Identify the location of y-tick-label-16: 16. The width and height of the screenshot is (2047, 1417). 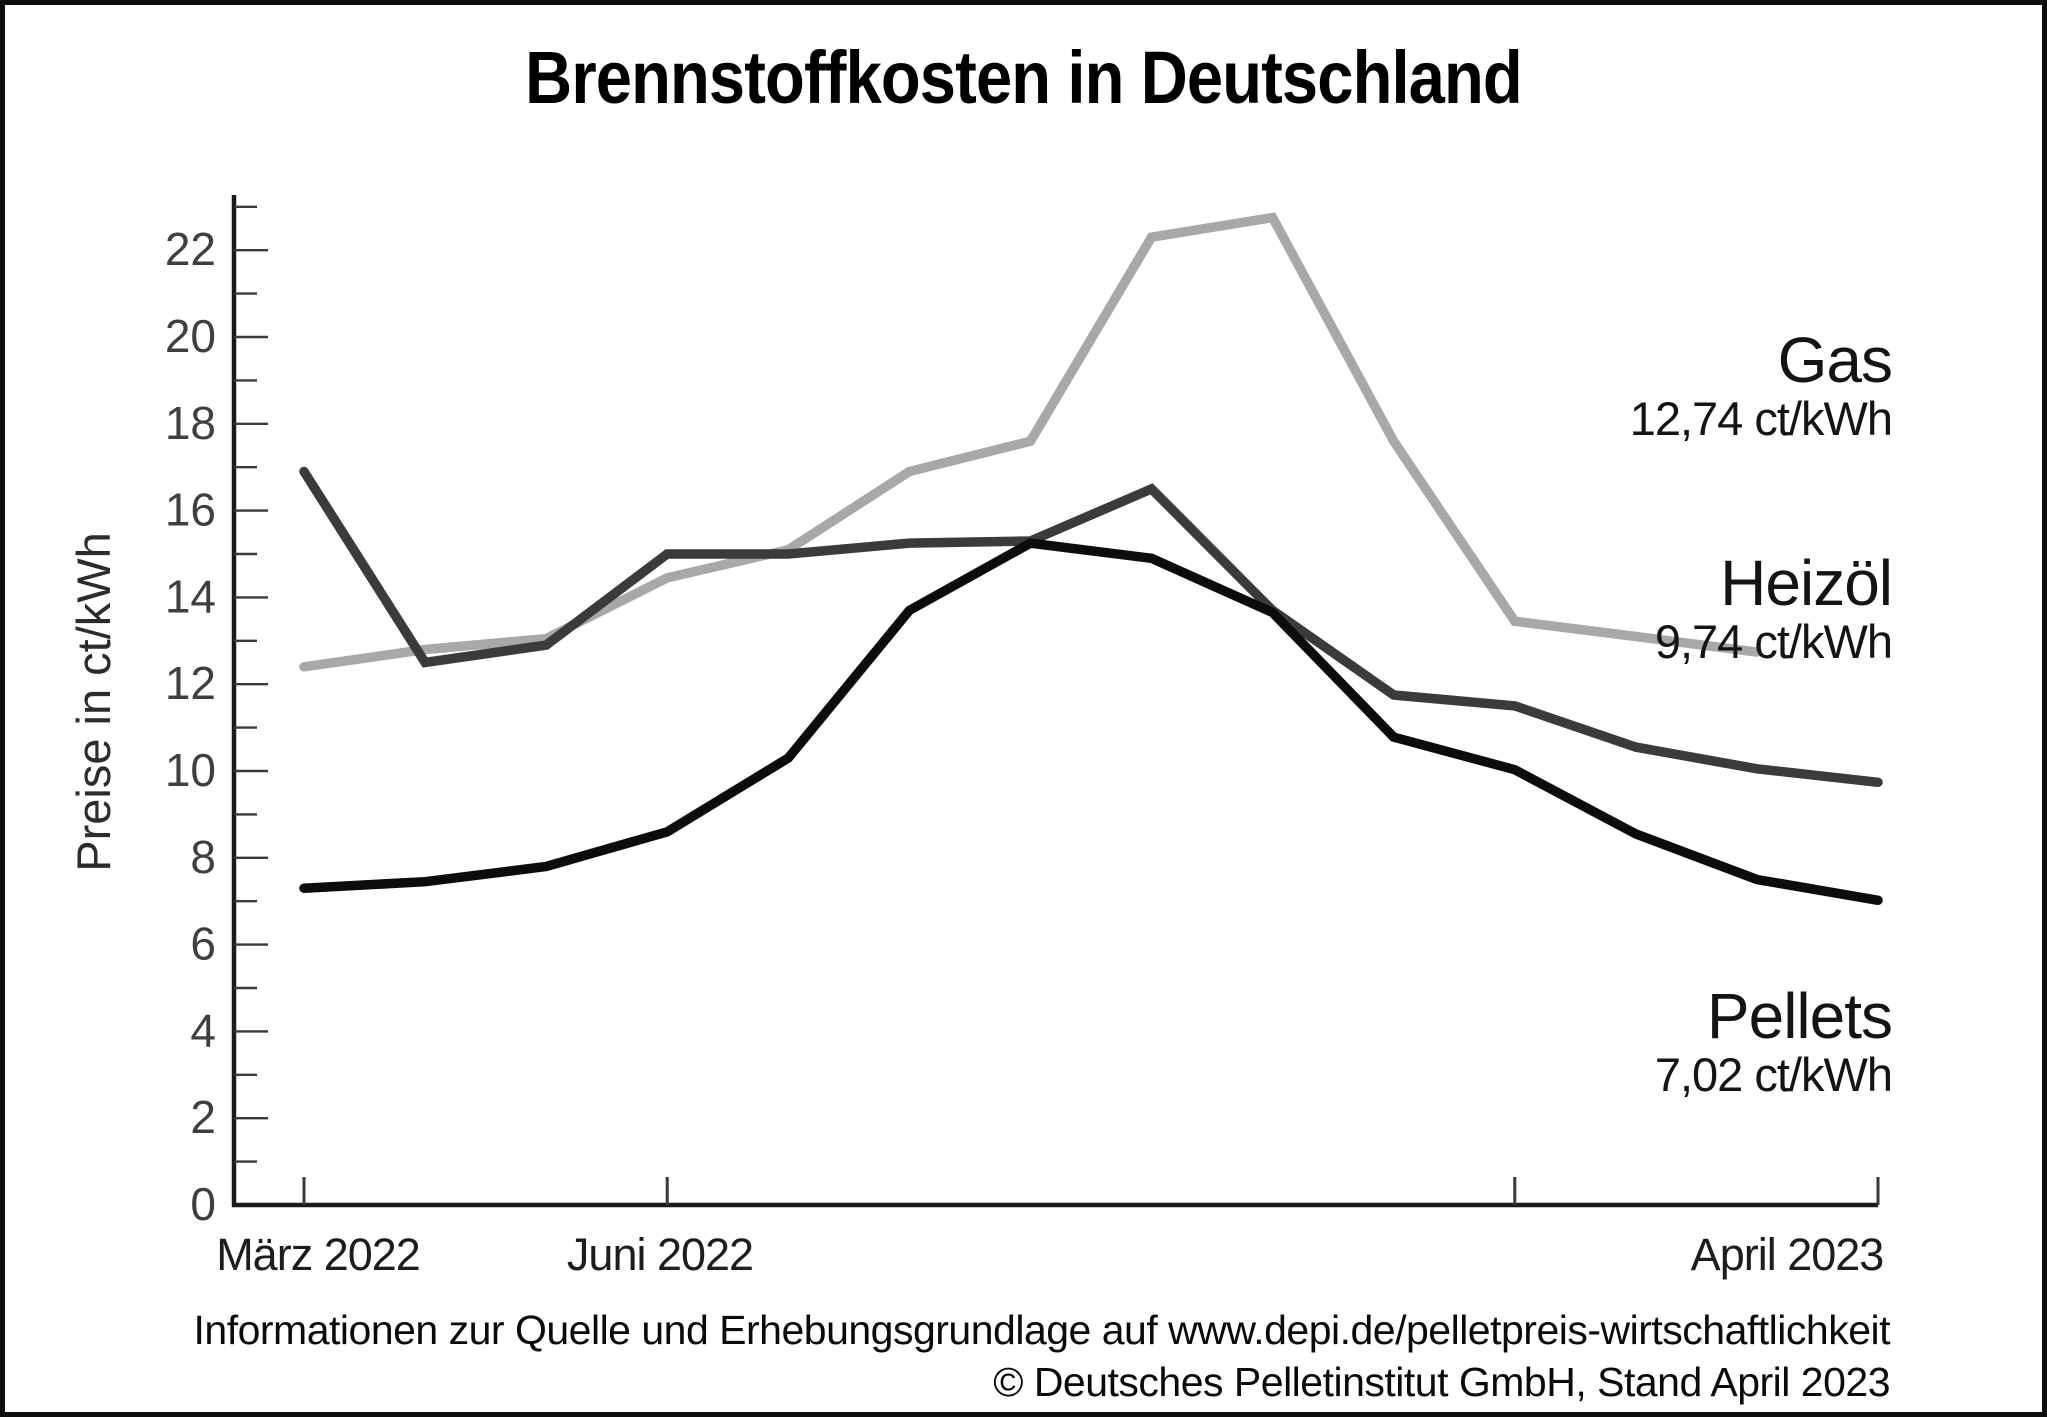
(190, 510).